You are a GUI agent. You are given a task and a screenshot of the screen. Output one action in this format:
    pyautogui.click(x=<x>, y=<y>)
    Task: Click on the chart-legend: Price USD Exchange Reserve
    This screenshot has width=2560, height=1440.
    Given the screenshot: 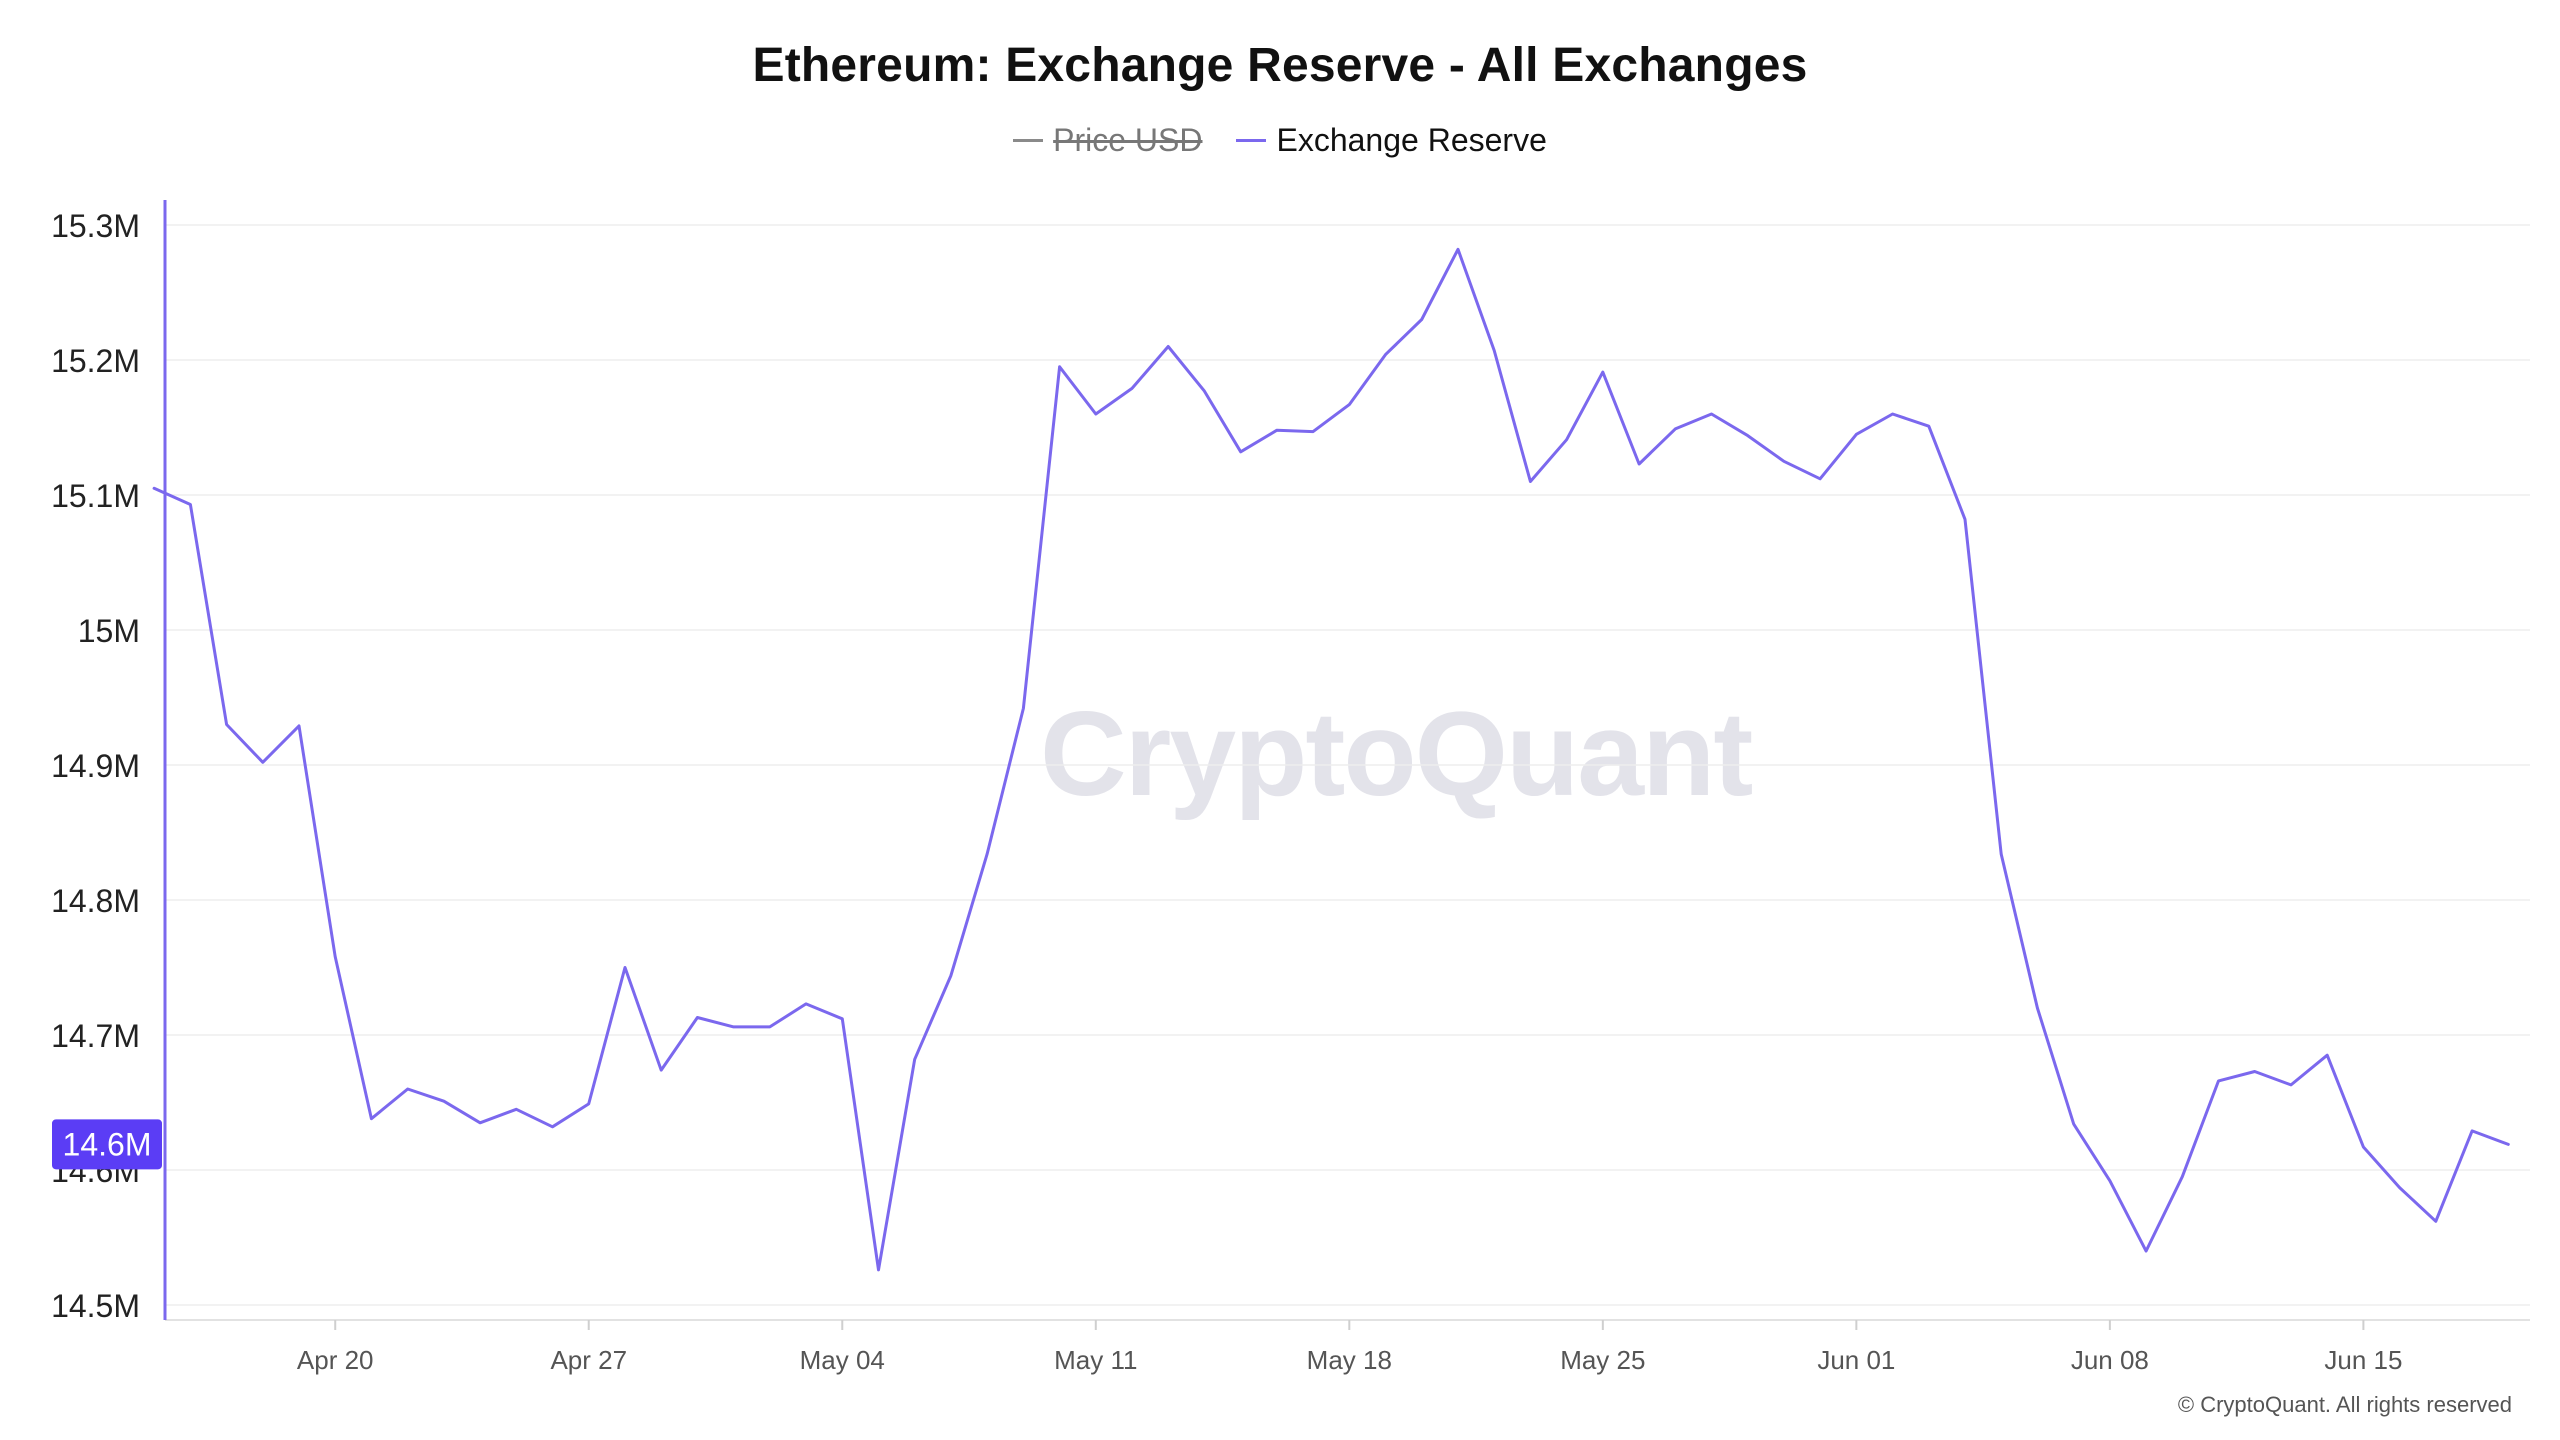 What is the action you would take?
    pyautogui.click(x=1280, y=140)
    